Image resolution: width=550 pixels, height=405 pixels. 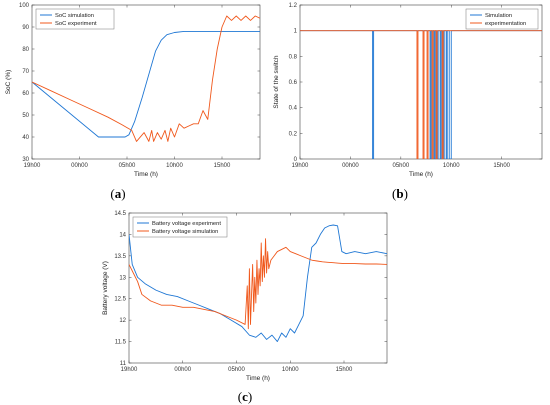 What do you see at coordinates (25, 138) in the screenshot?
I see `y-tick-label: 40` at bounding box center [25, 138].